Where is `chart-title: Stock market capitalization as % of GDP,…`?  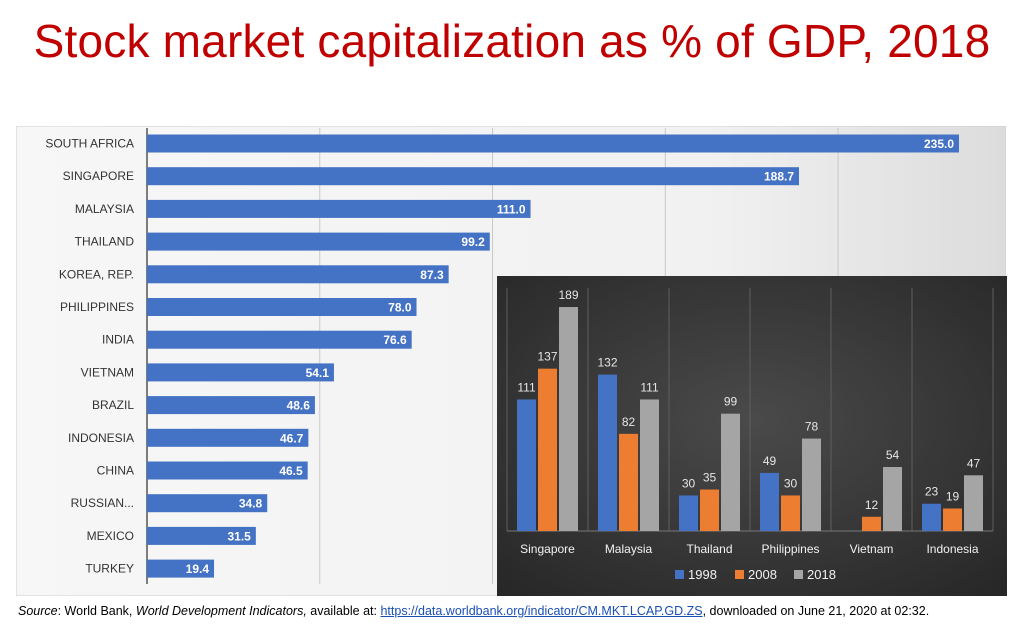 chart-title: Stock market capitalization as % of GDP,… is located at coordinates (512, 41).